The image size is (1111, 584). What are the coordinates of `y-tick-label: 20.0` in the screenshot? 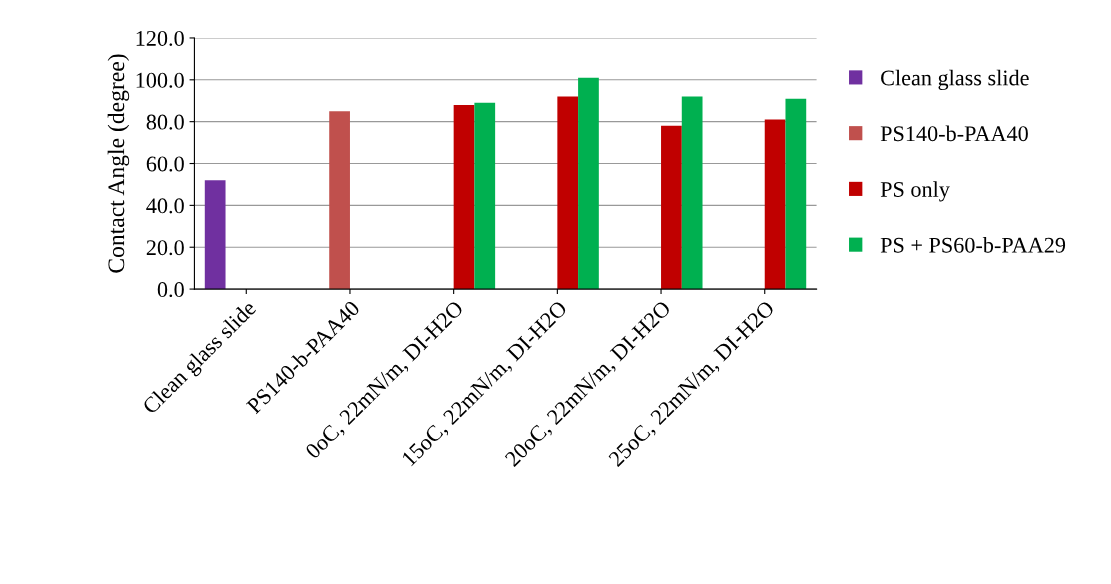 It's located at (165, 248).